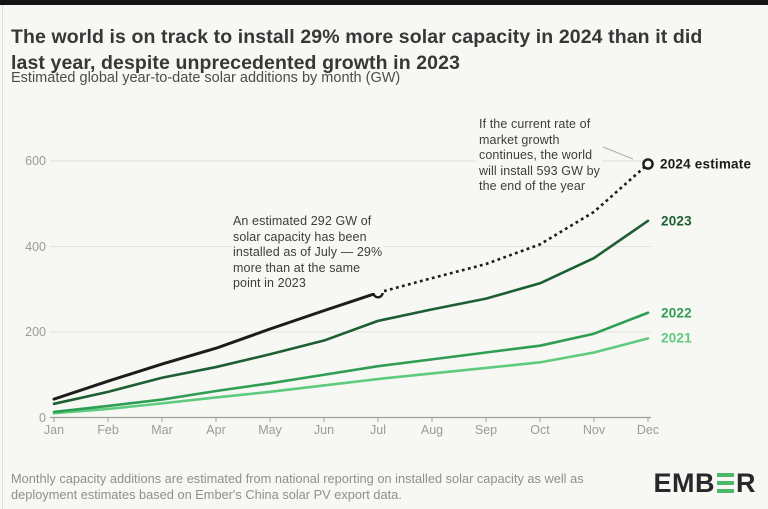  What do you see at coordinates (618, 153) in the screenshot?
I see `estimate-annotation-leader-line` at bounding box center [618, 153].